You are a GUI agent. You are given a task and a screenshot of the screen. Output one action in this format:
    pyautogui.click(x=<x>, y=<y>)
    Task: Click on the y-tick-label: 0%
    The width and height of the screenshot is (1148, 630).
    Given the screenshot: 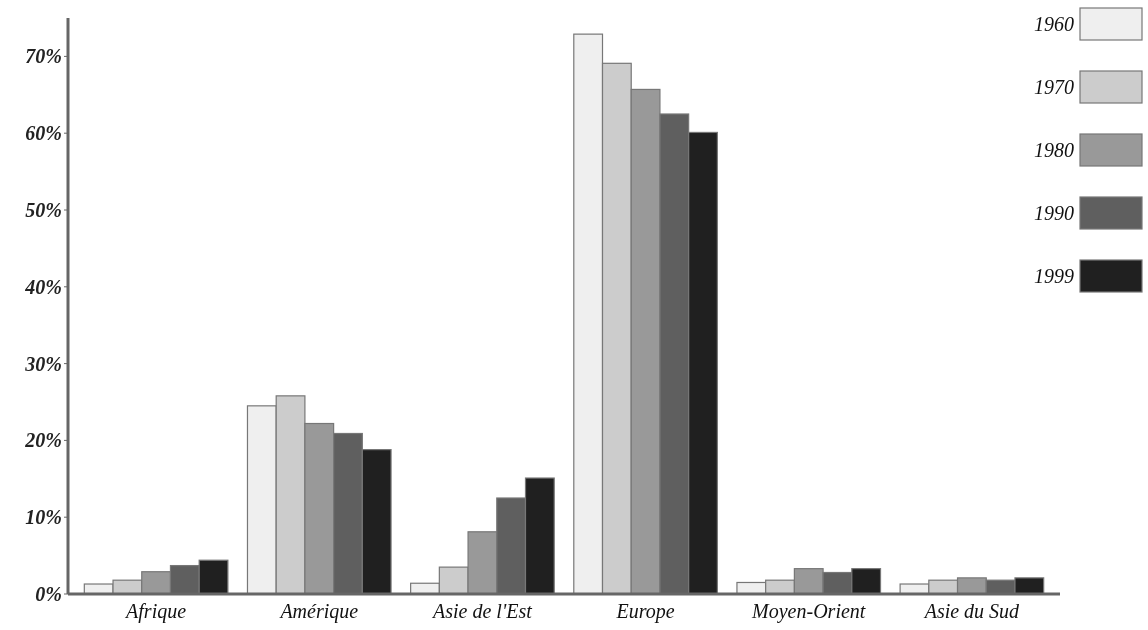 What is the action you would take?
    pyautogui.click(x=48, y=594)
    